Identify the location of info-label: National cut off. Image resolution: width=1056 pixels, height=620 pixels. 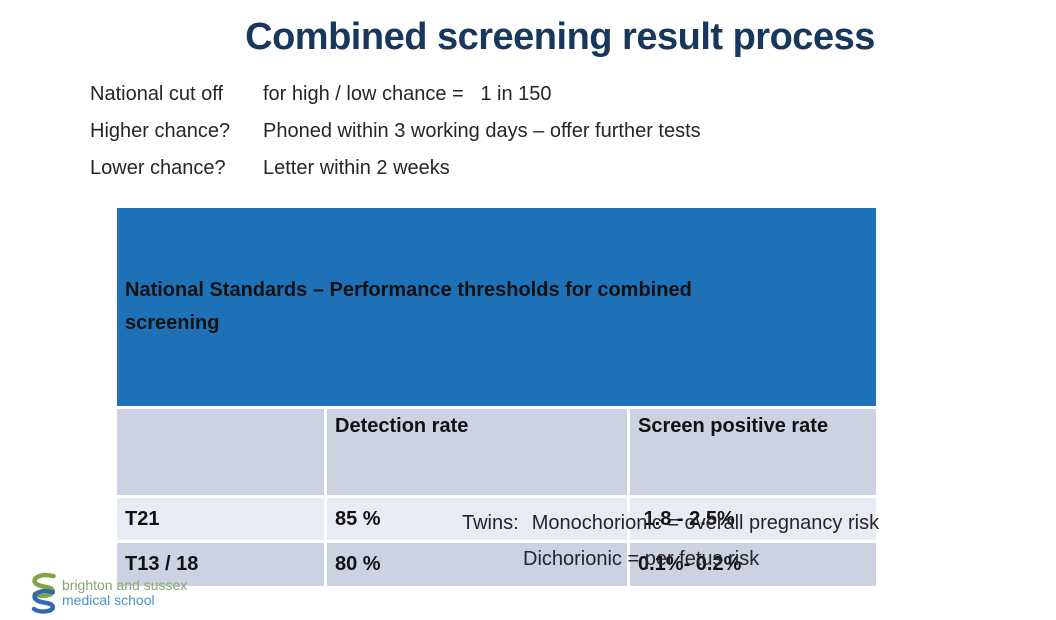
(157, 94).